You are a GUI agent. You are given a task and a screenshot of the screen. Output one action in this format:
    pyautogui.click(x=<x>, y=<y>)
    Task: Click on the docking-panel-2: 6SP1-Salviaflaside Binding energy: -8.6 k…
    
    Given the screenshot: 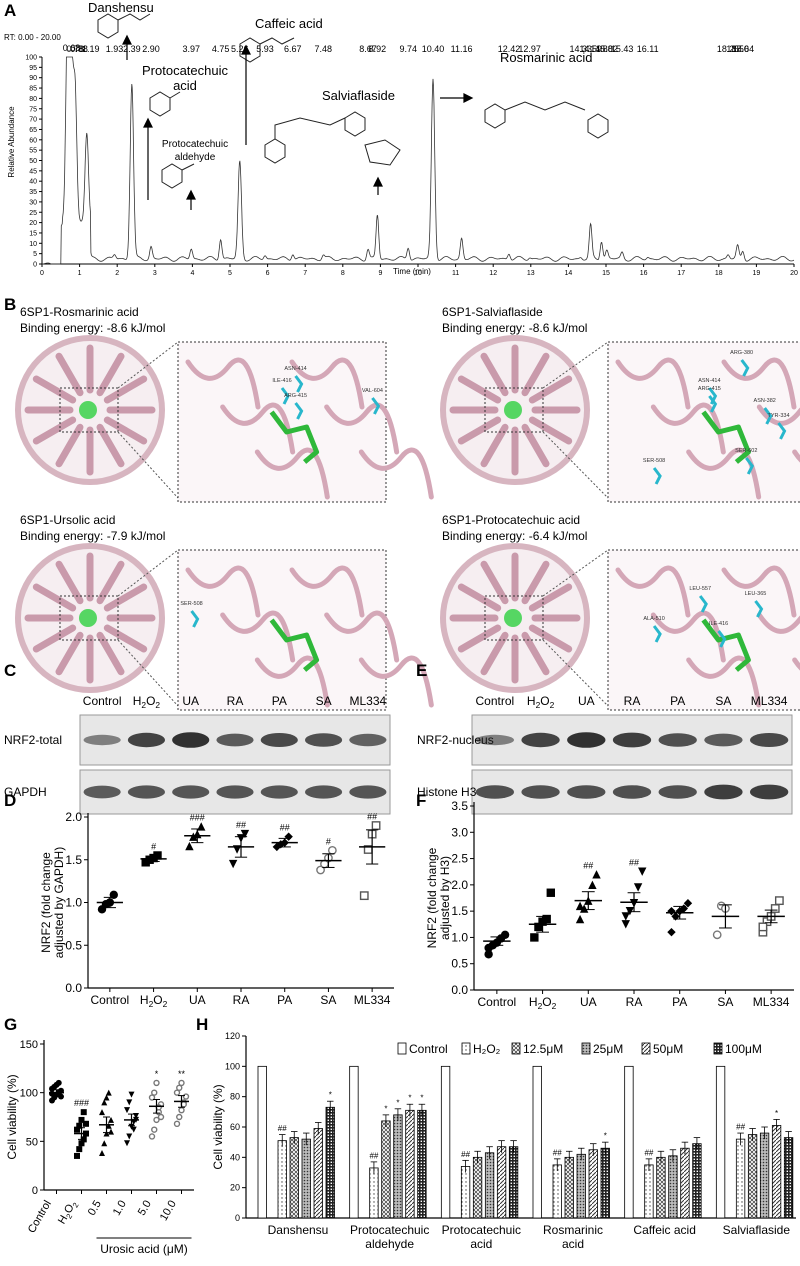 What is the action you would take?
    pyautogui.click(x=620, y=404)
    